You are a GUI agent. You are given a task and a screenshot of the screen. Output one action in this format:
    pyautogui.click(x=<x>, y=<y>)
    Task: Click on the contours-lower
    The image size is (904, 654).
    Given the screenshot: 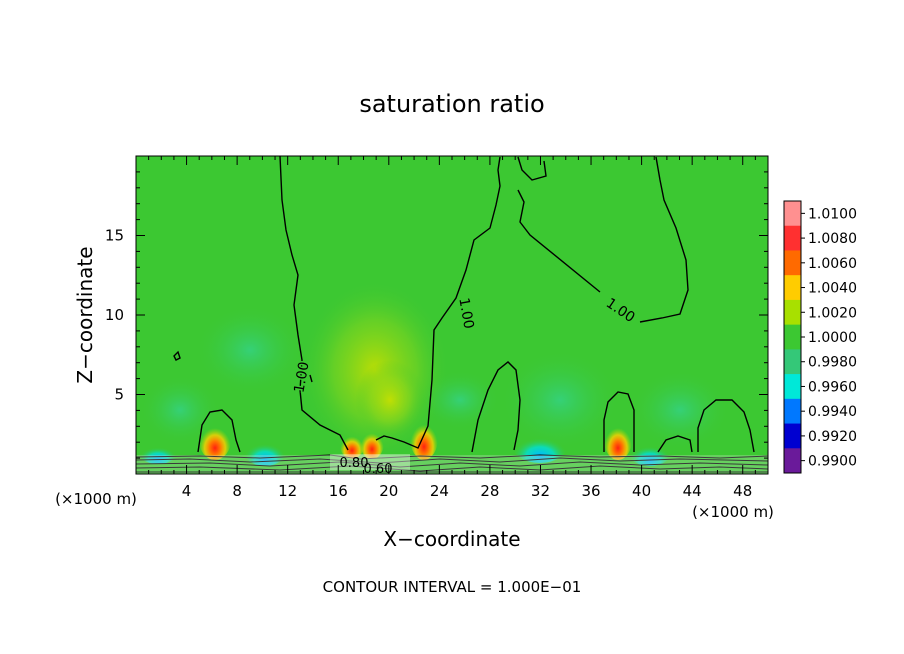 What is the action you would take?
    pyautogui.click(x=452, y=463)
    